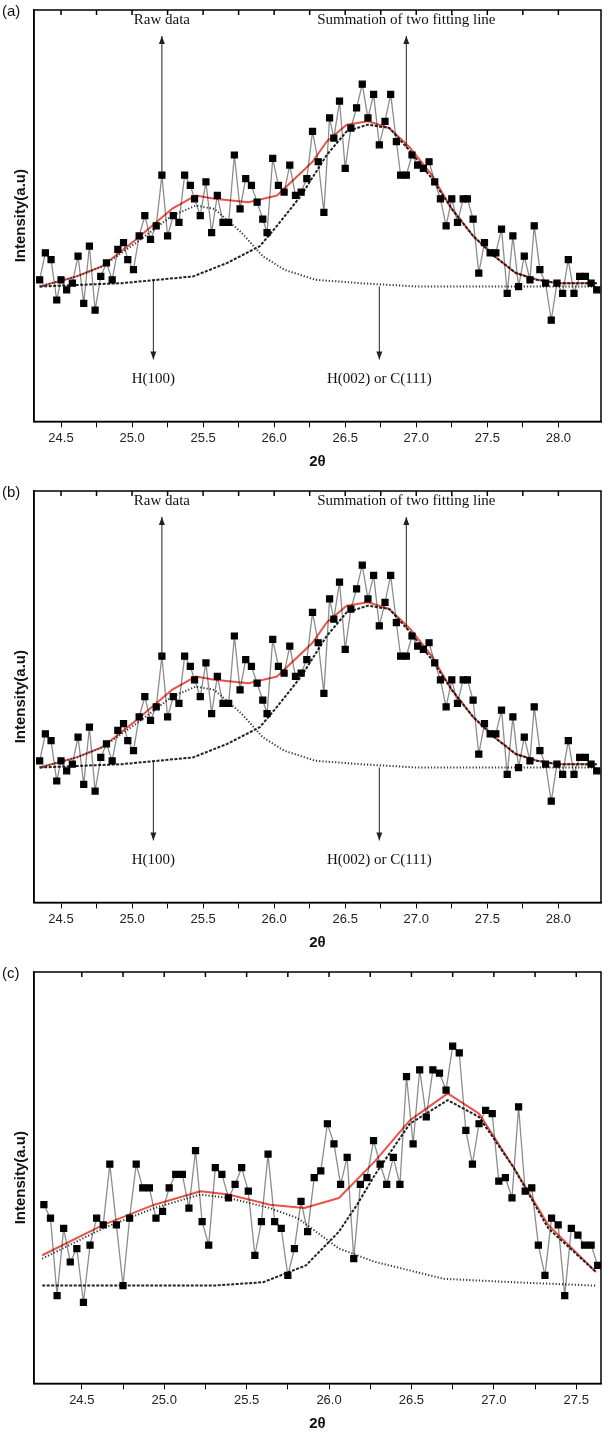 The image size is (609, 1445). Describe the element at coordinates (11, 491) in the screenshot. I see `chart-title: (b)` at that location.